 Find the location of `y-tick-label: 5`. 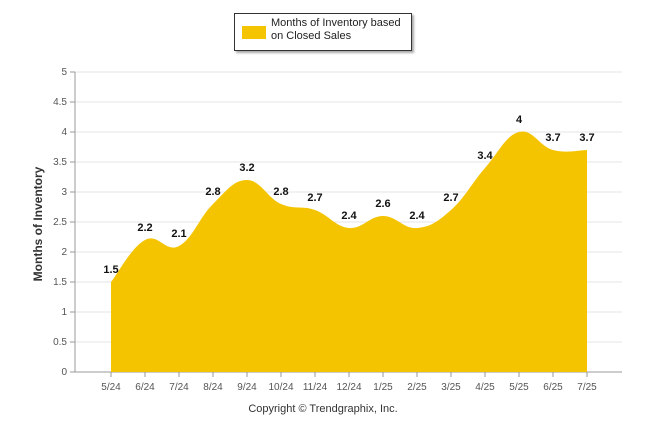

y-tick-label: 5 is located at coordinates (64, 72).